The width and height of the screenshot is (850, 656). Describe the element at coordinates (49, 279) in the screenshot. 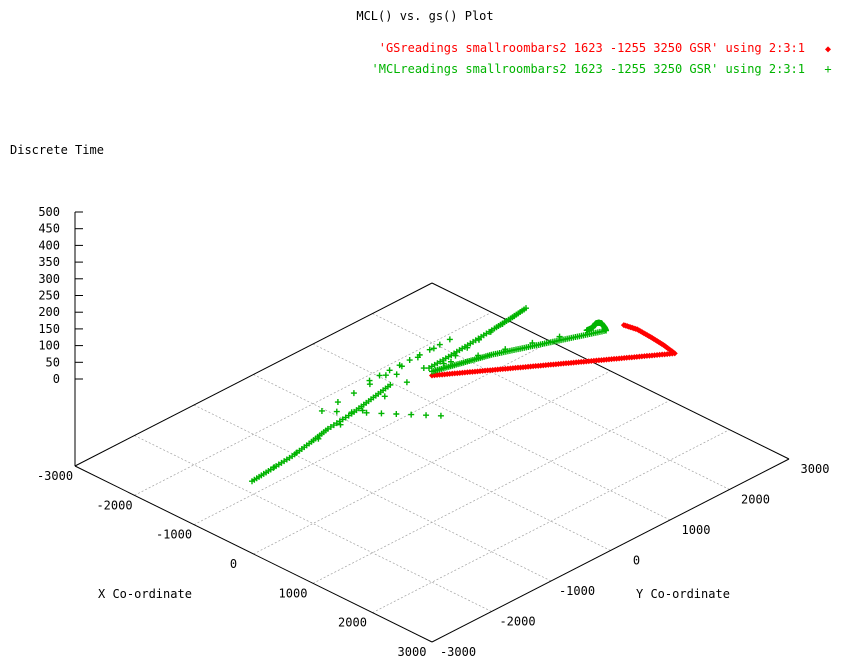

I see `z-tick-label: 300` at that location.